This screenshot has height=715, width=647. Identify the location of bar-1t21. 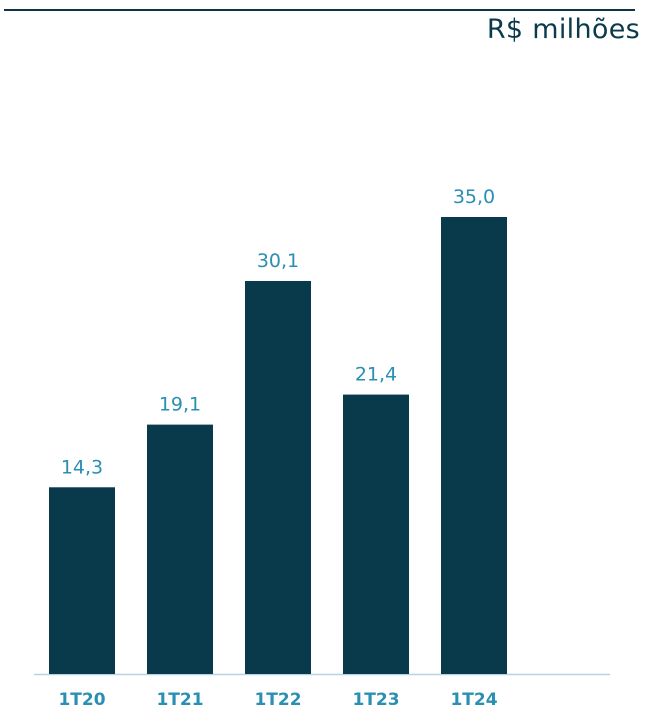
(180, 549).